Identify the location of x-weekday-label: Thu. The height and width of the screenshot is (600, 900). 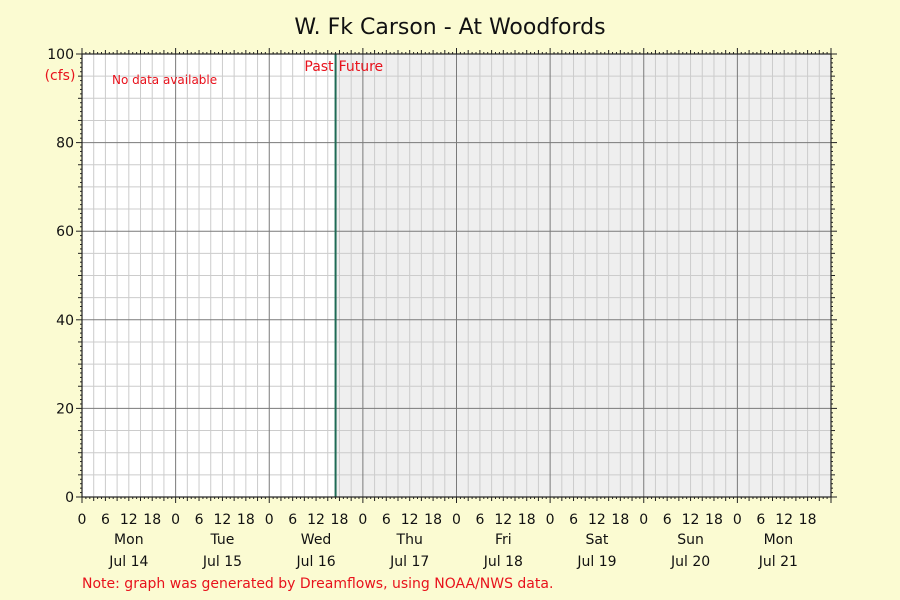
(409, 540).